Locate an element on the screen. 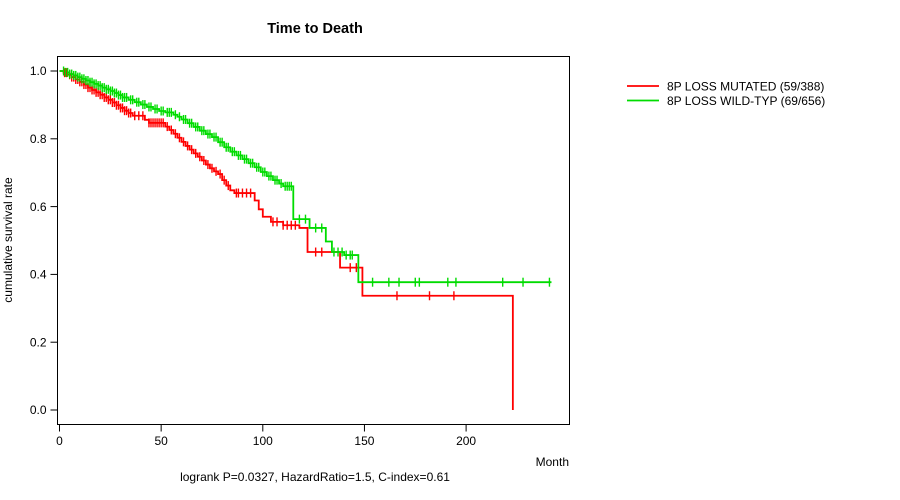  y-tick-label: 0.0 is located at coordinates (38, 410).